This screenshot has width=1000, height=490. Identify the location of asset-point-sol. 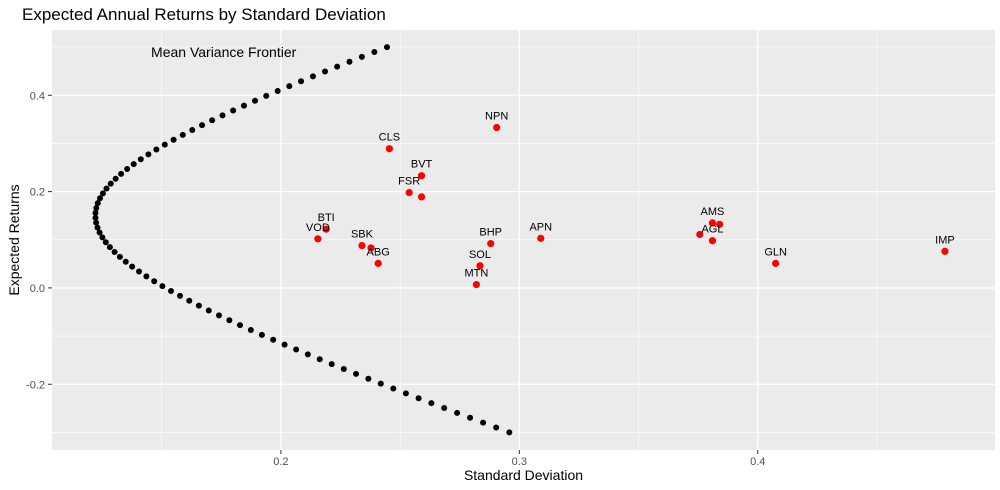
(480, 266).